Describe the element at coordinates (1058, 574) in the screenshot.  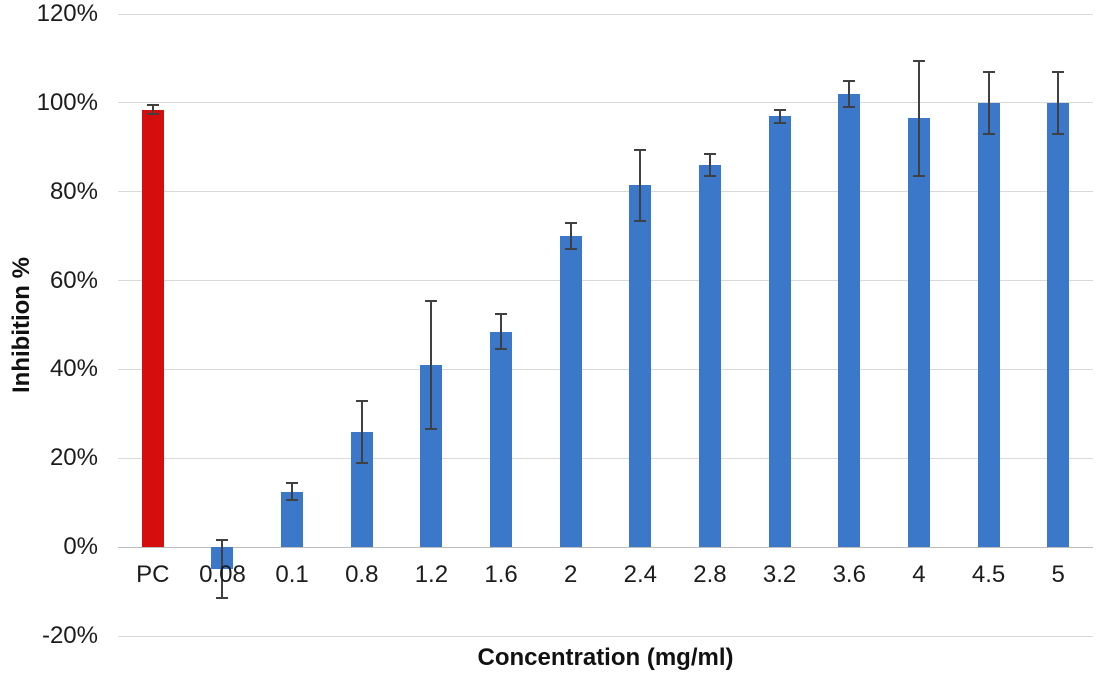
I see `x-tick-label: 5` at that location.